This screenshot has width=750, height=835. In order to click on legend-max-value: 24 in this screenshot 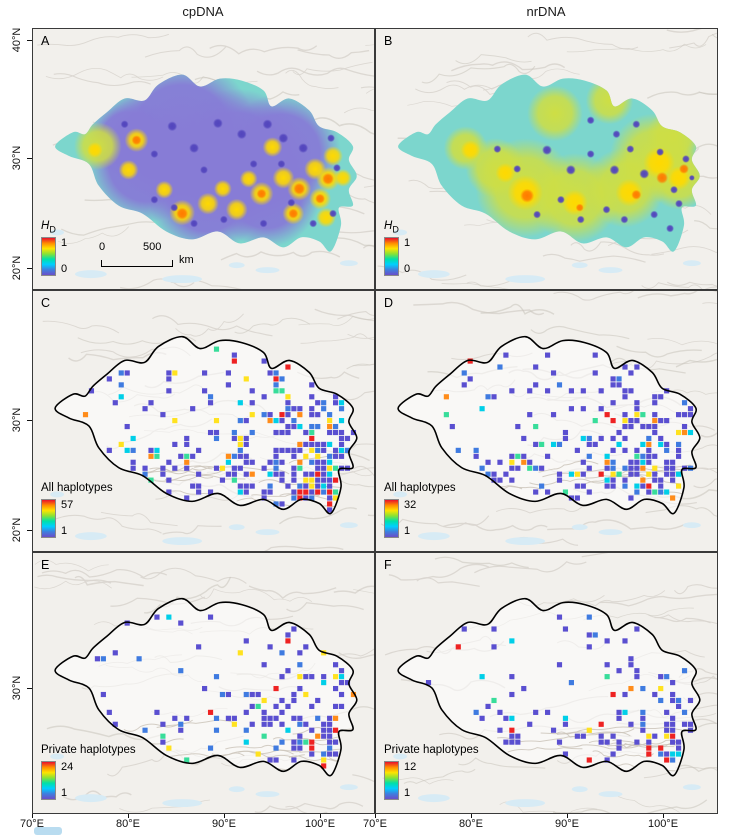, I will do `click(67, 767)`.